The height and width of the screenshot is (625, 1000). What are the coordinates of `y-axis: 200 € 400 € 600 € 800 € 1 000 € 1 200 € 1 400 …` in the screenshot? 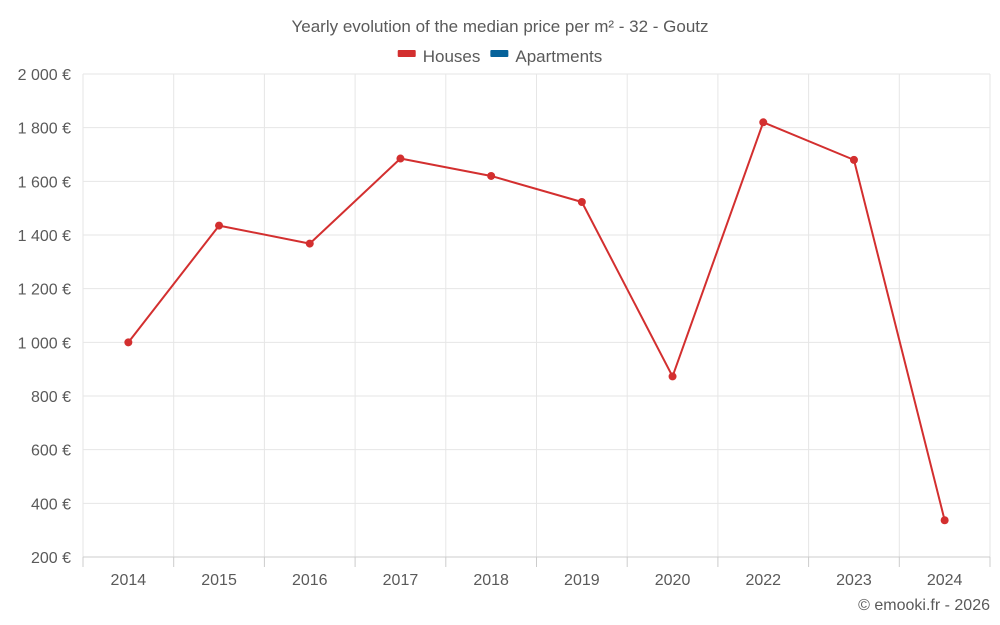 It's located at (44, 317).